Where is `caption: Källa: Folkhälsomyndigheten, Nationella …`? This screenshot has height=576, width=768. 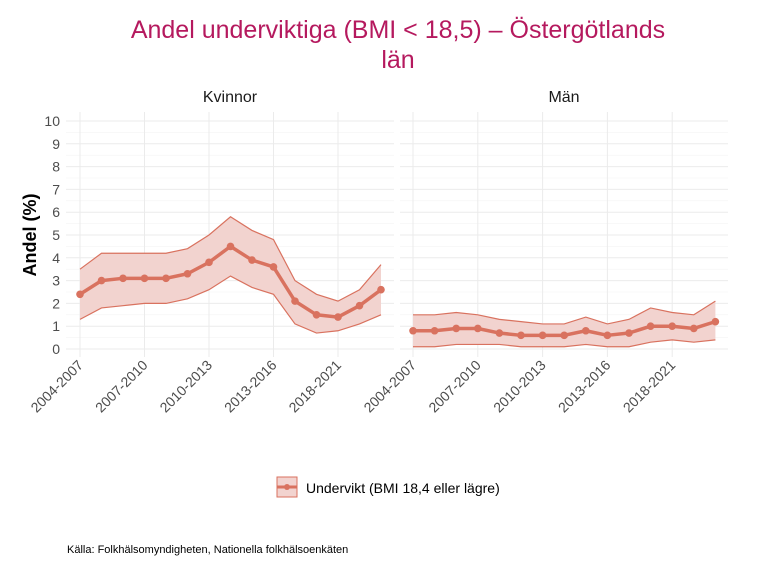
caption: Källa: Folkhälsomyndigheten, Nationella … is located at coordinates (207, 550).